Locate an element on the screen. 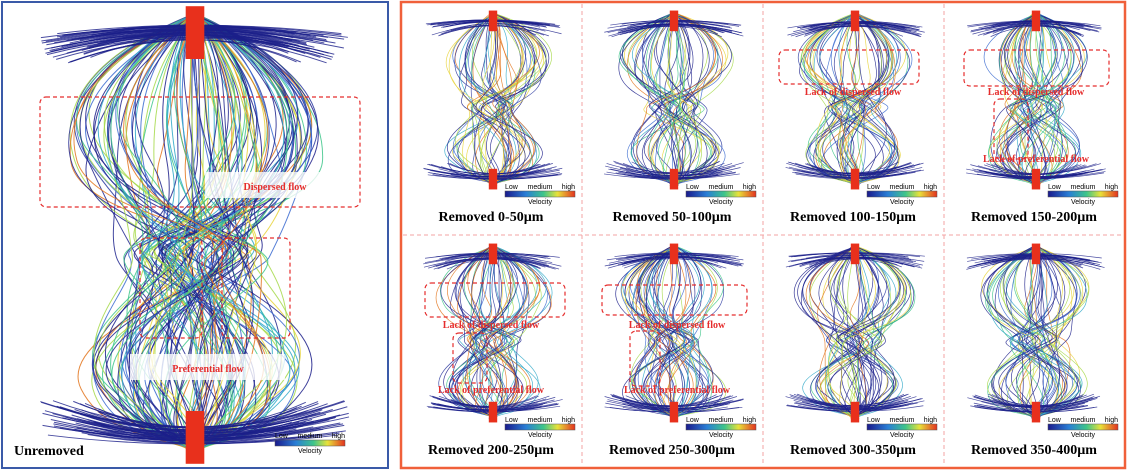 Image resolution: width=1130 pixels, height=472 pixels. caption: Unremoved is located at coordinates (49, 451).